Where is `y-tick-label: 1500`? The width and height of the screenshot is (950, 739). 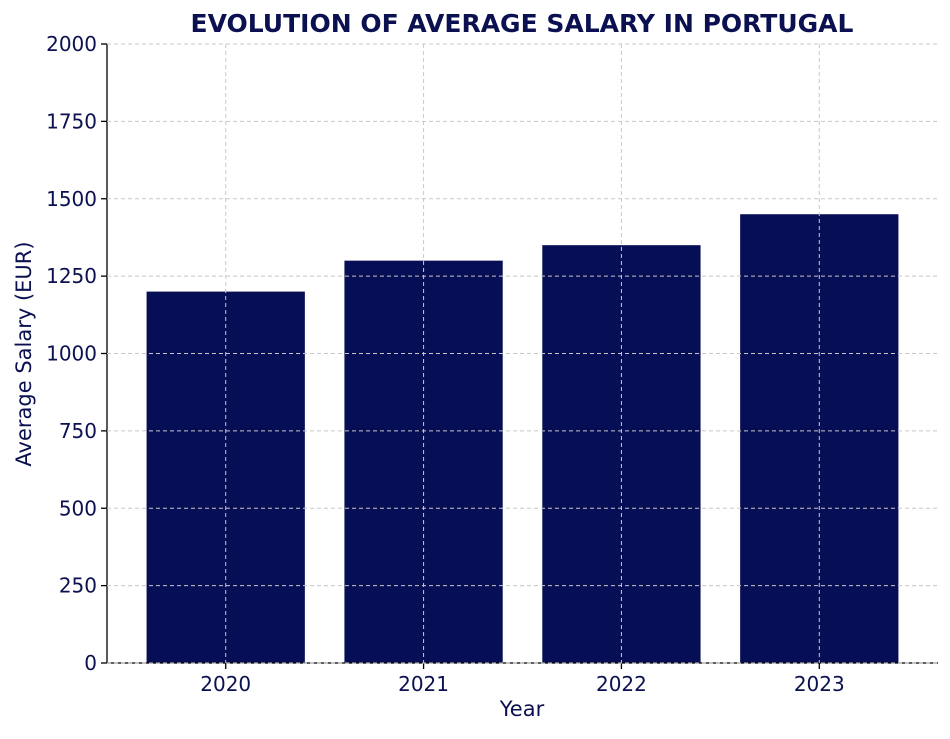 y-tick-label: 1500 is located at coordinates (71, 199).